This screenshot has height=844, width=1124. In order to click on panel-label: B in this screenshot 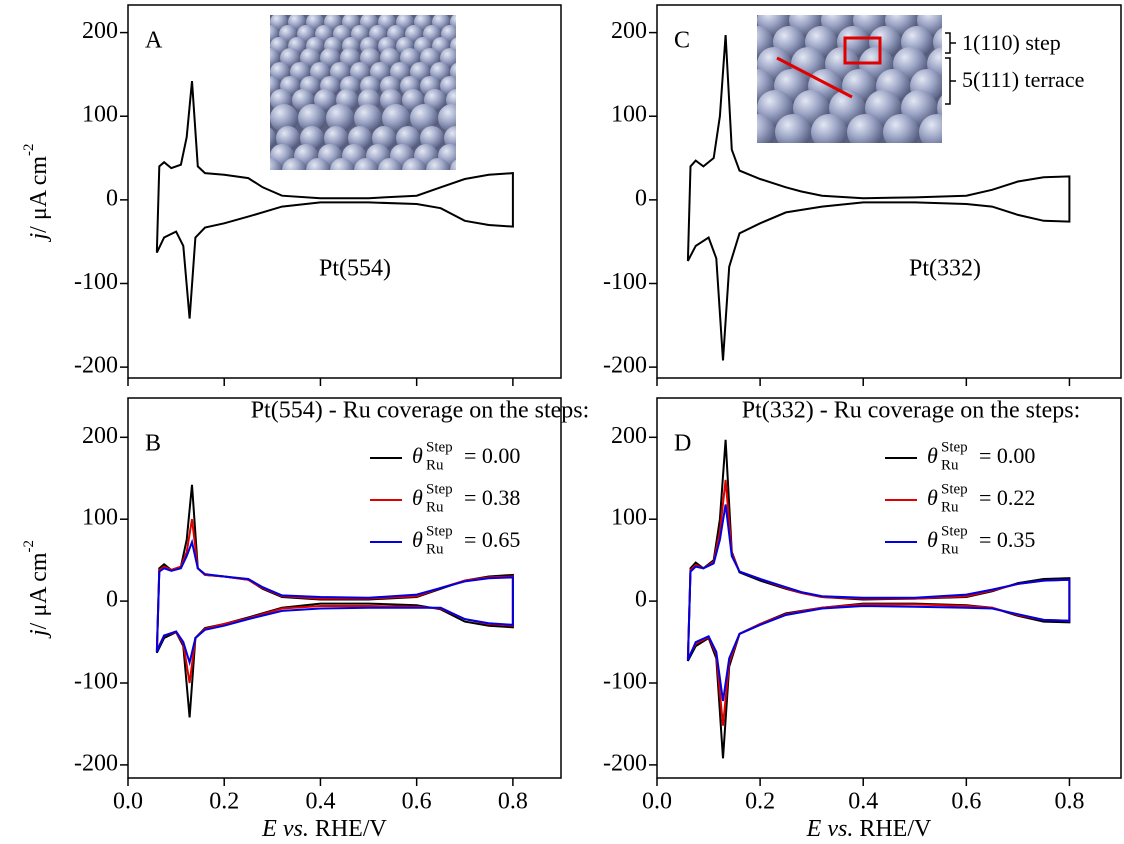, I will do `click(153, 444)`.